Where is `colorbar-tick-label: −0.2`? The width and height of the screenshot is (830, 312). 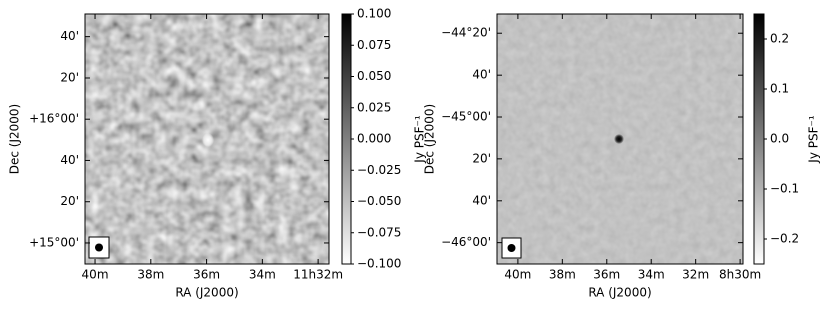 colorbar-tick-label: −0.2 is located at coordinates (784, 239).